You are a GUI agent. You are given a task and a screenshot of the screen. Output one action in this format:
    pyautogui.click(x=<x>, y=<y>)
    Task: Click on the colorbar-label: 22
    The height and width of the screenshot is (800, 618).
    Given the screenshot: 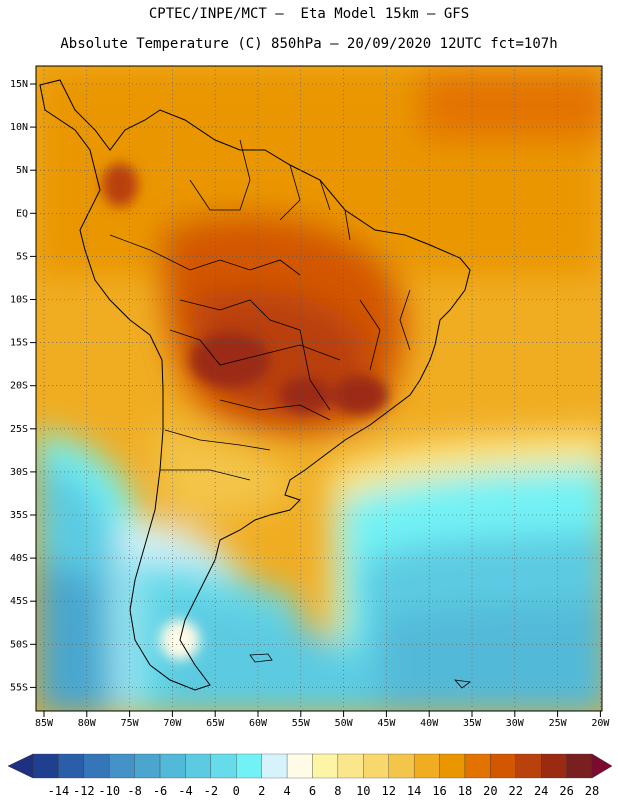 What is the action you would take?
    pyautogui.click(x=516, y=791)
    